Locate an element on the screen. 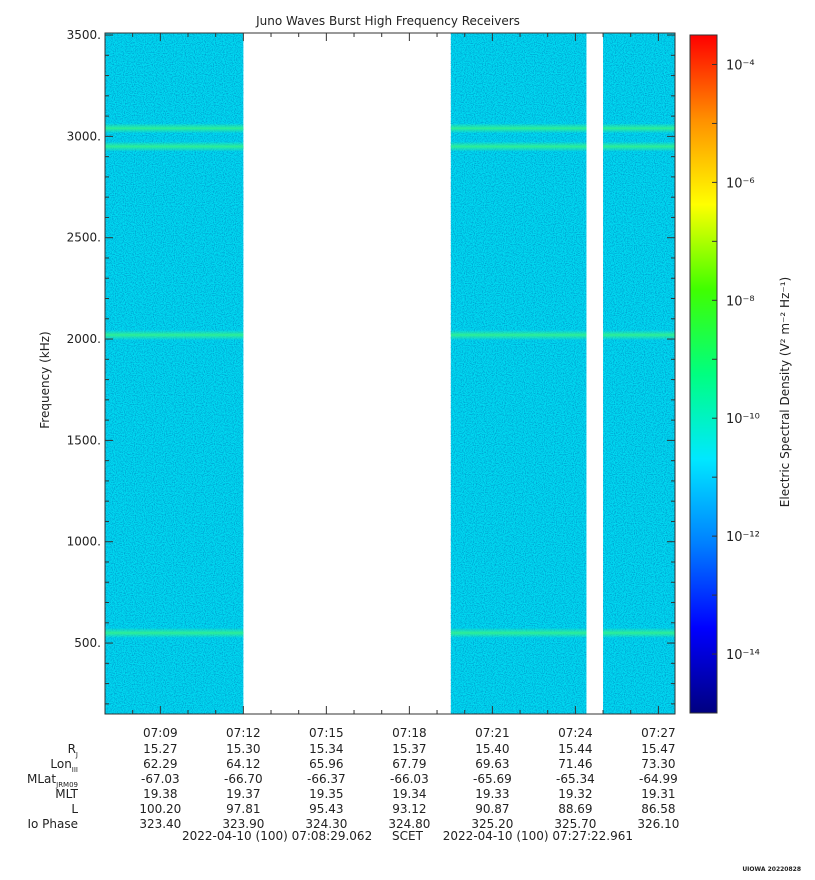 The image size is (815, 880). ephemeris-value: 88.69 is located at coordinates (575, 809).